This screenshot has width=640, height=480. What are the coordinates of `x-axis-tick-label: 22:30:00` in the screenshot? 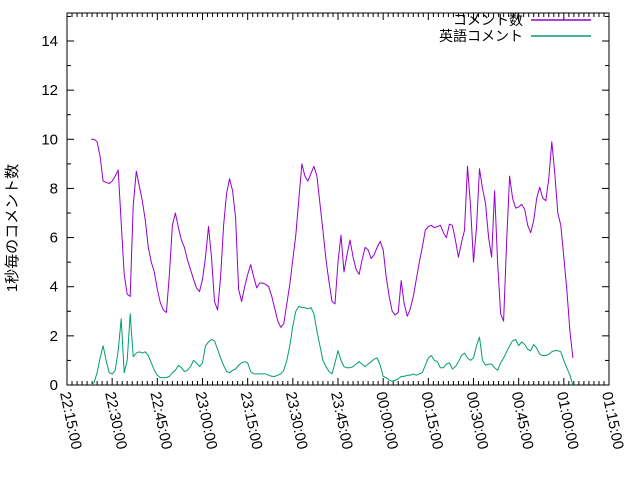 It's located at (115, 420).